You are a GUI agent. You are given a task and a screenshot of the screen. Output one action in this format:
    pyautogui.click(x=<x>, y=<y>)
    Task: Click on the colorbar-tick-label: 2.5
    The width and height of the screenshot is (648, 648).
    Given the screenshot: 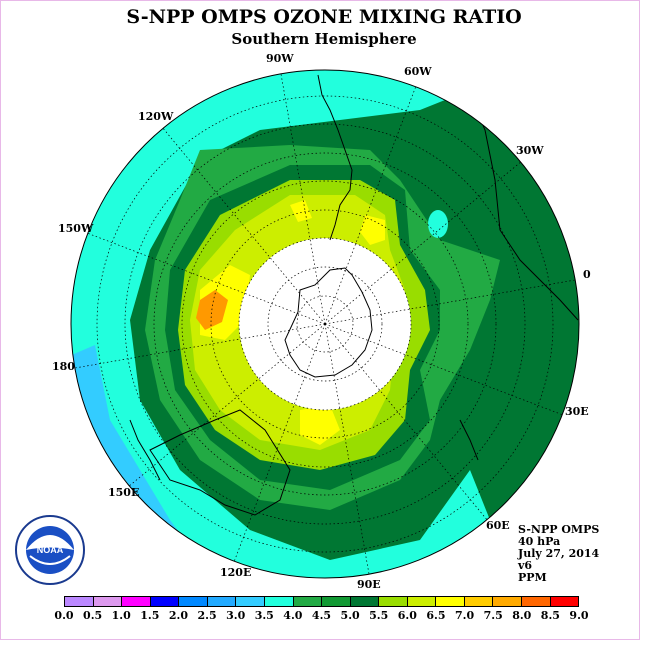 What is the action you would take?
    pyautogui.click(x=207, y=615)
    